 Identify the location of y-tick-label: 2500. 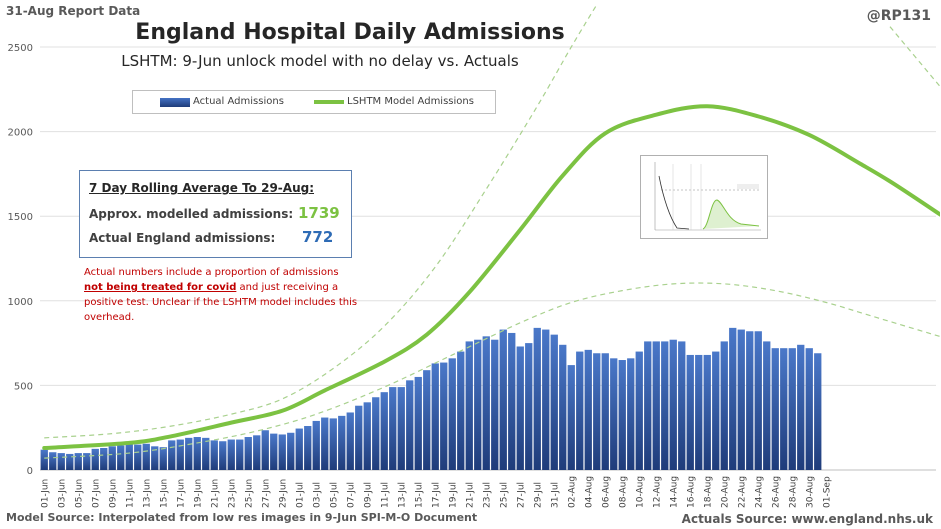
(20, 48).